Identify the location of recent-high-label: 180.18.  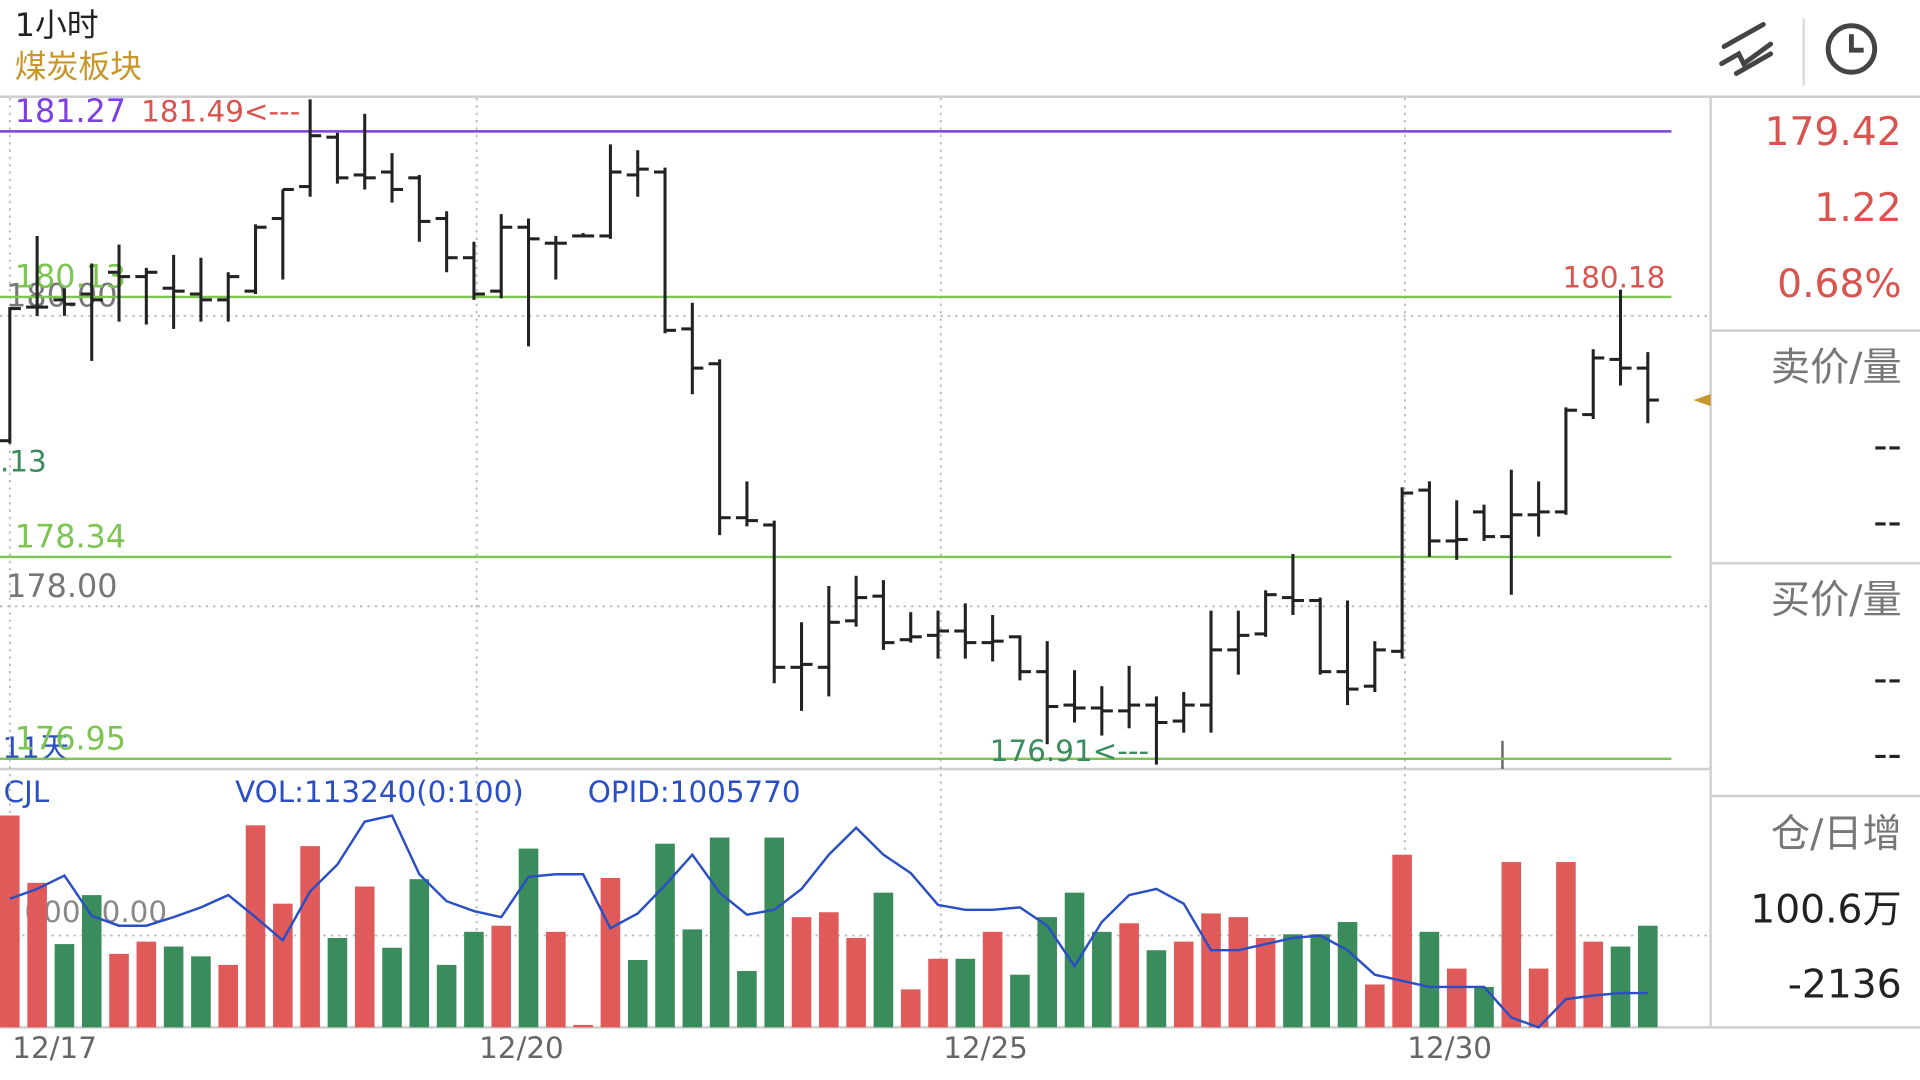
(1614, 278).